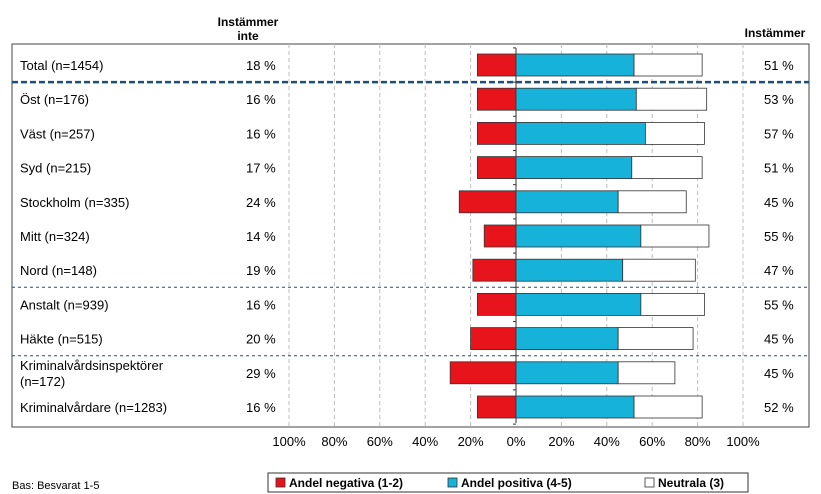 This screenshot has height=494, width=821. Describe the element at coordinates (779, 270) in the screenshot. I see `agree-value: 47 %` at that location.